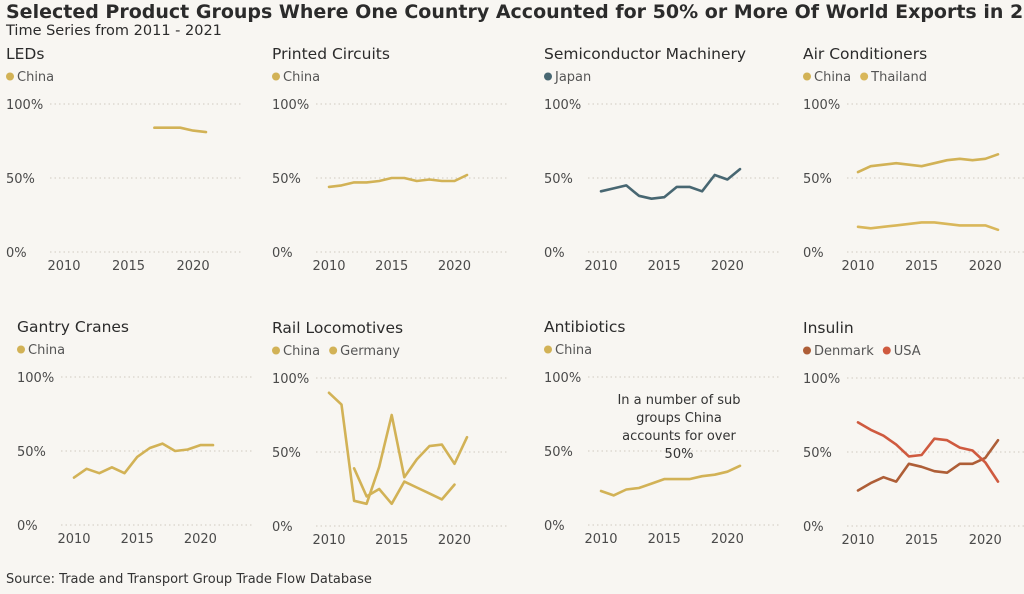  What do you see at coordinates (554, 253) in the screenshot?
I see `semiconductor-machinery-ytick-label: 0%` at bounding box center [554, 253].